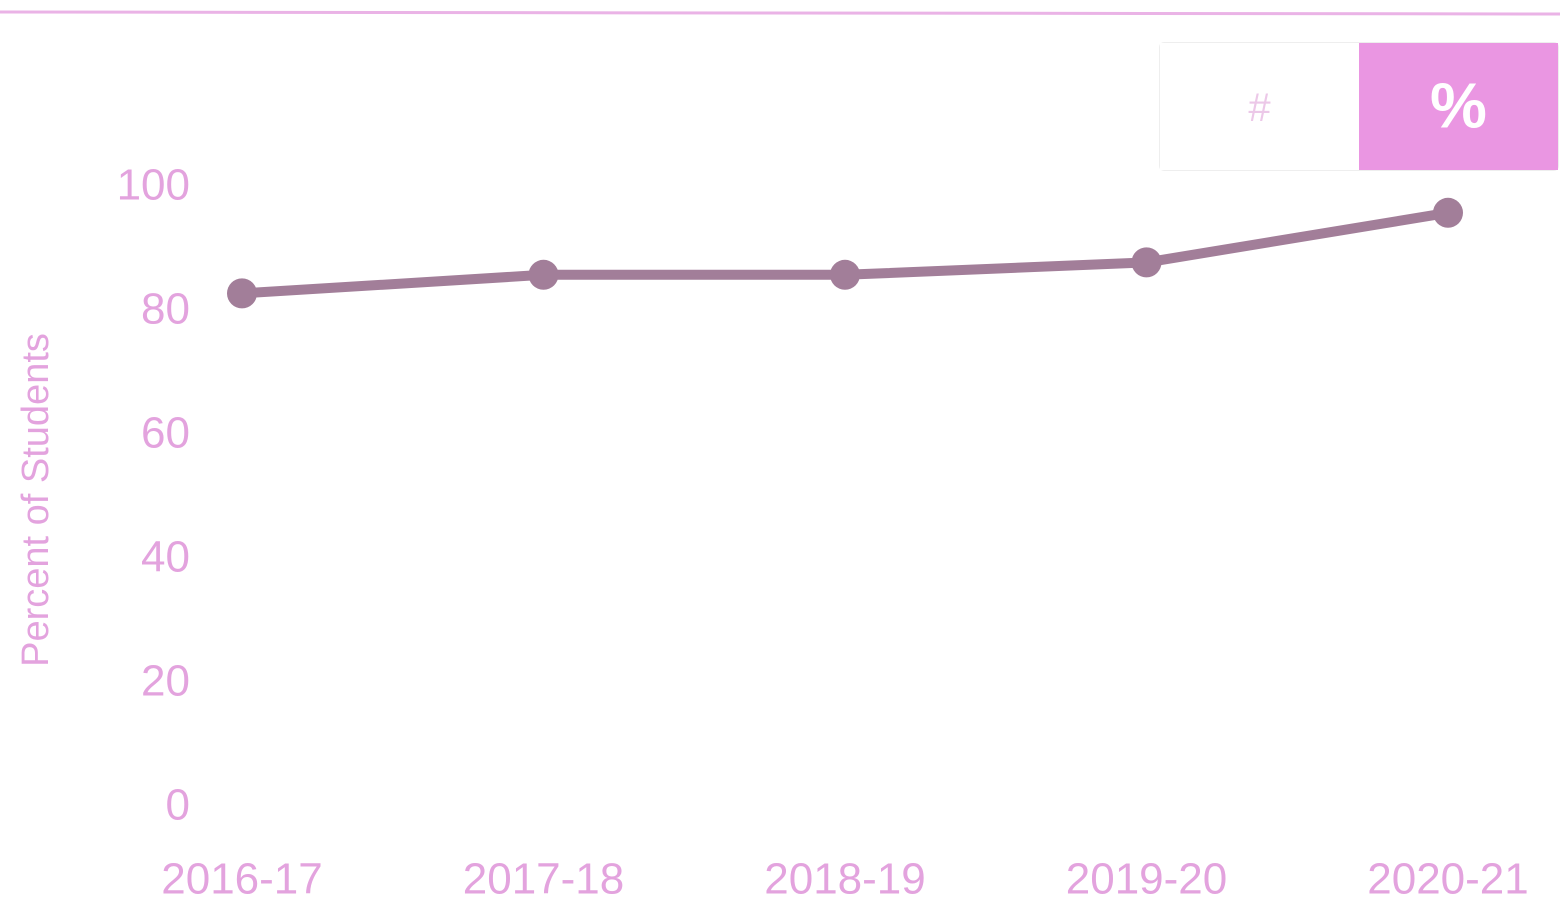 This screenshot has height=913, width=1560. Describe the element at coordinates (165, 557) in the screenshot. I see `y-tick-label: 40` at that location.